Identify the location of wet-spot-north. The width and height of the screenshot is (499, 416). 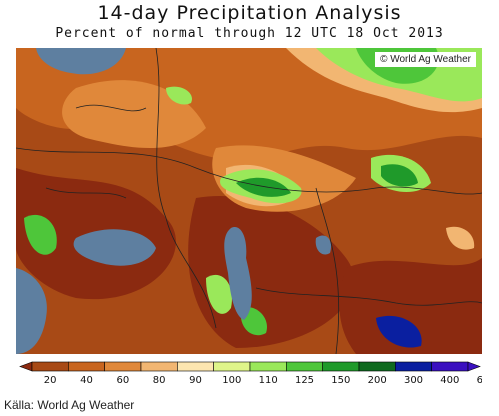
(179, 95).